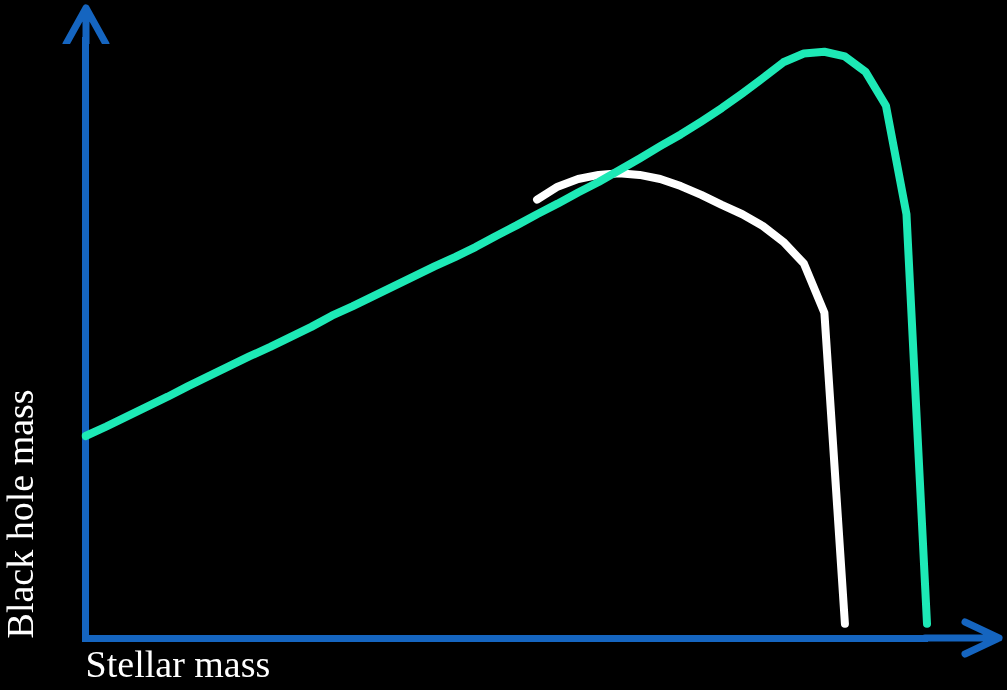 Image resolution: width=1007 pixels, height=690 pixels. Describe the element at coordinates (178, 664) in the screenshot. I see `x-axis-title: Stellar mass` at that location.